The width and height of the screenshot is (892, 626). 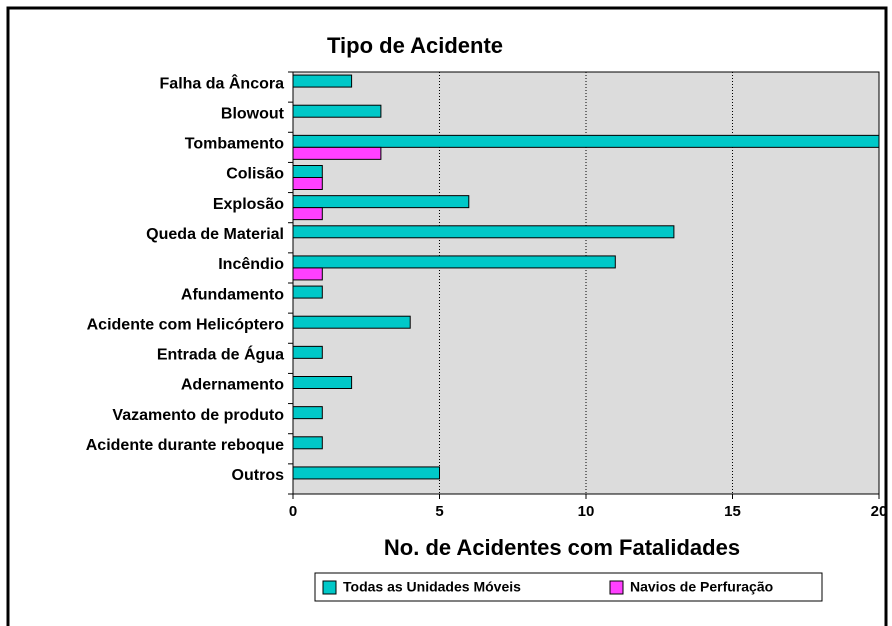 What do you see at coordinates (255, 174) in the screenshot?
I see `y-tick-label: Colisão` at bounding box center [255, 174].